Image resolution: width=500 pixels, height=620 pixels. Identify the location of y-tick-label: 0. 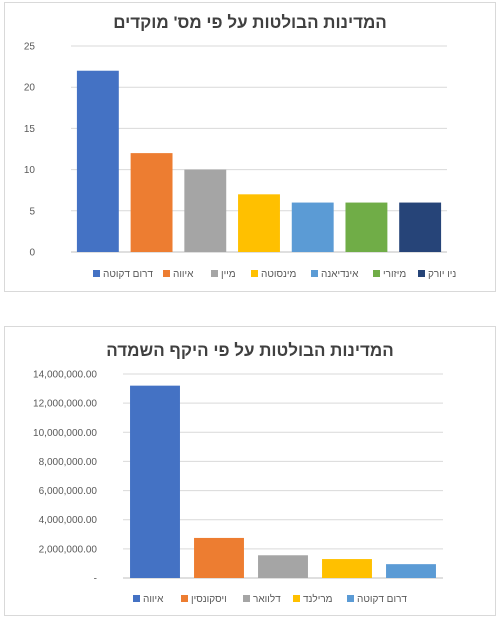
(32, 253).